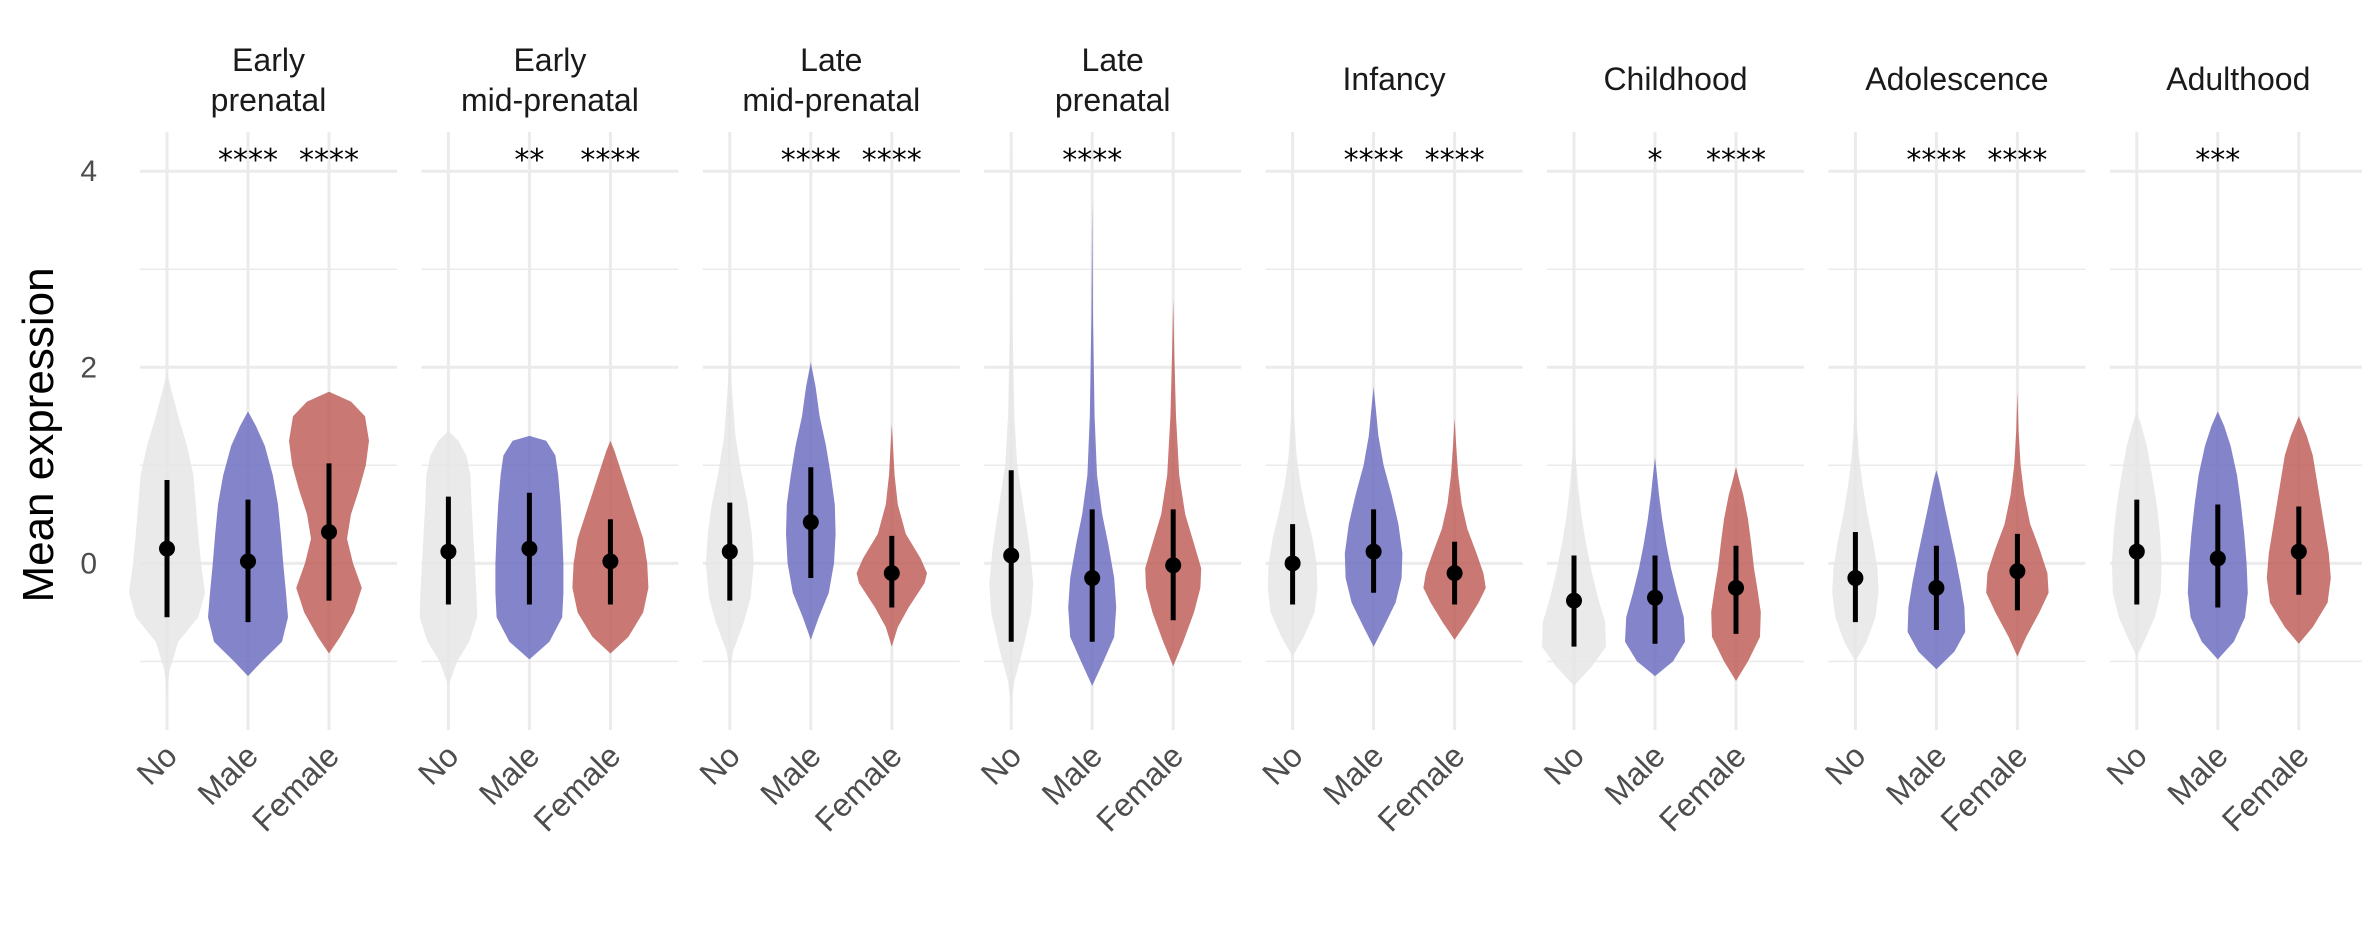 This screenshot has width=2362, height=944. I want to click on facet-title: Early prenatal, so click(269, 80).